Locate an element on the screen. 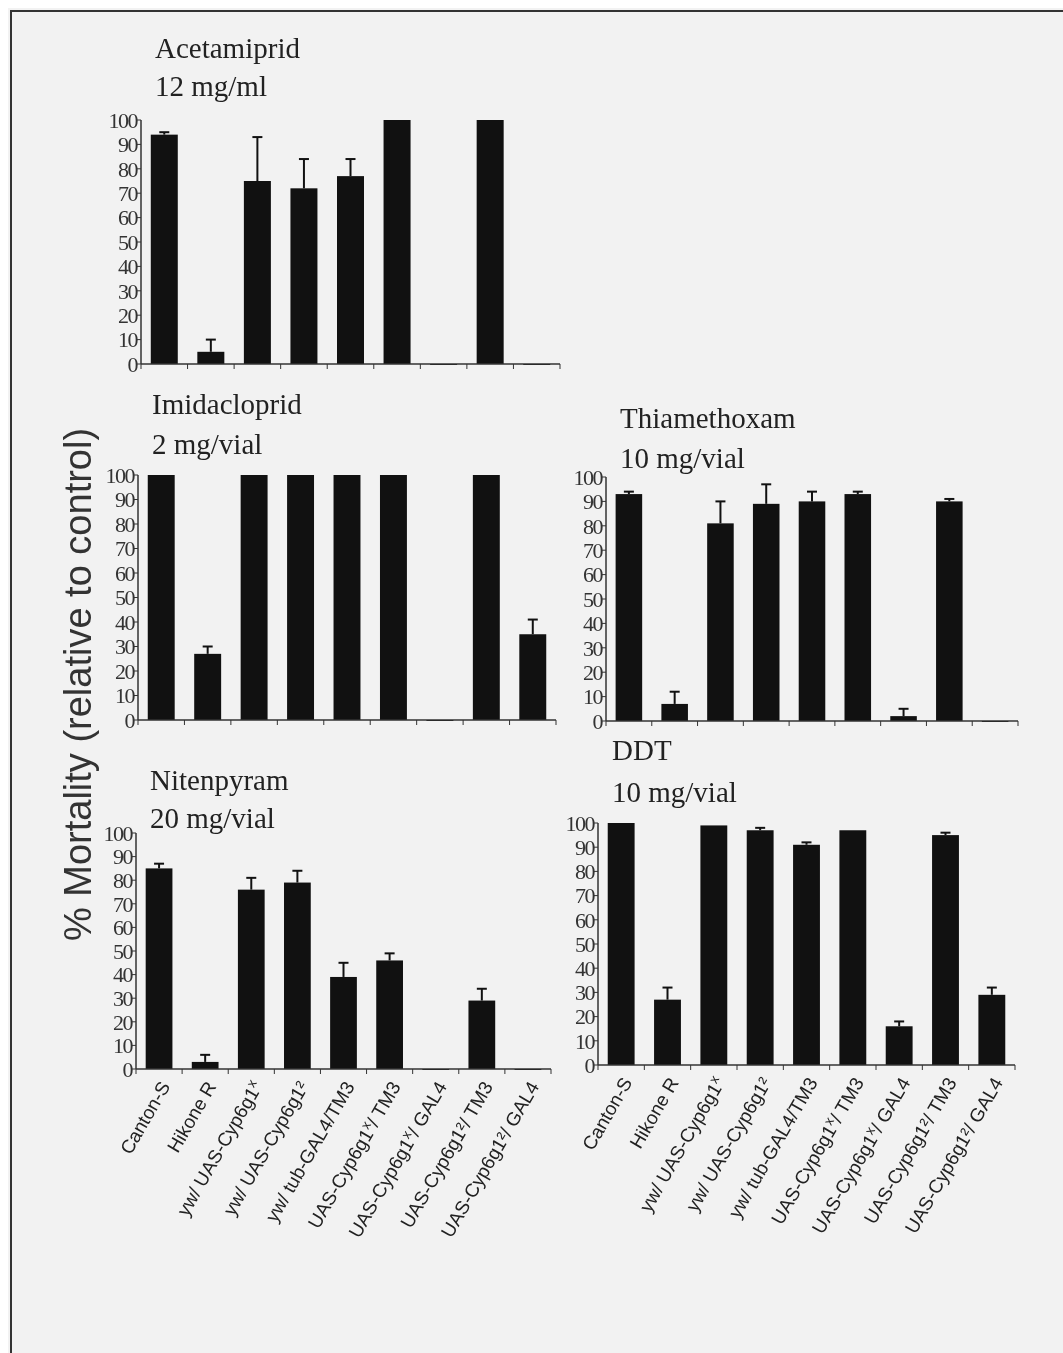 The width and height of the screenshot is (1063, 1353). chart-subtitle: 2 mg/vial is located at coordinates (207, 444).